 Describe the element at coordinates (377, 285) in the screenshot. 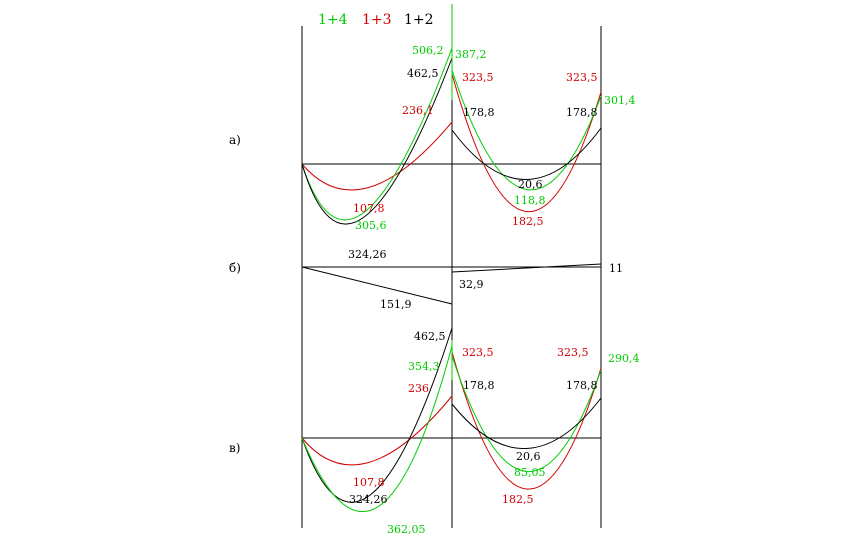

I see `shear-b-left` at that location.